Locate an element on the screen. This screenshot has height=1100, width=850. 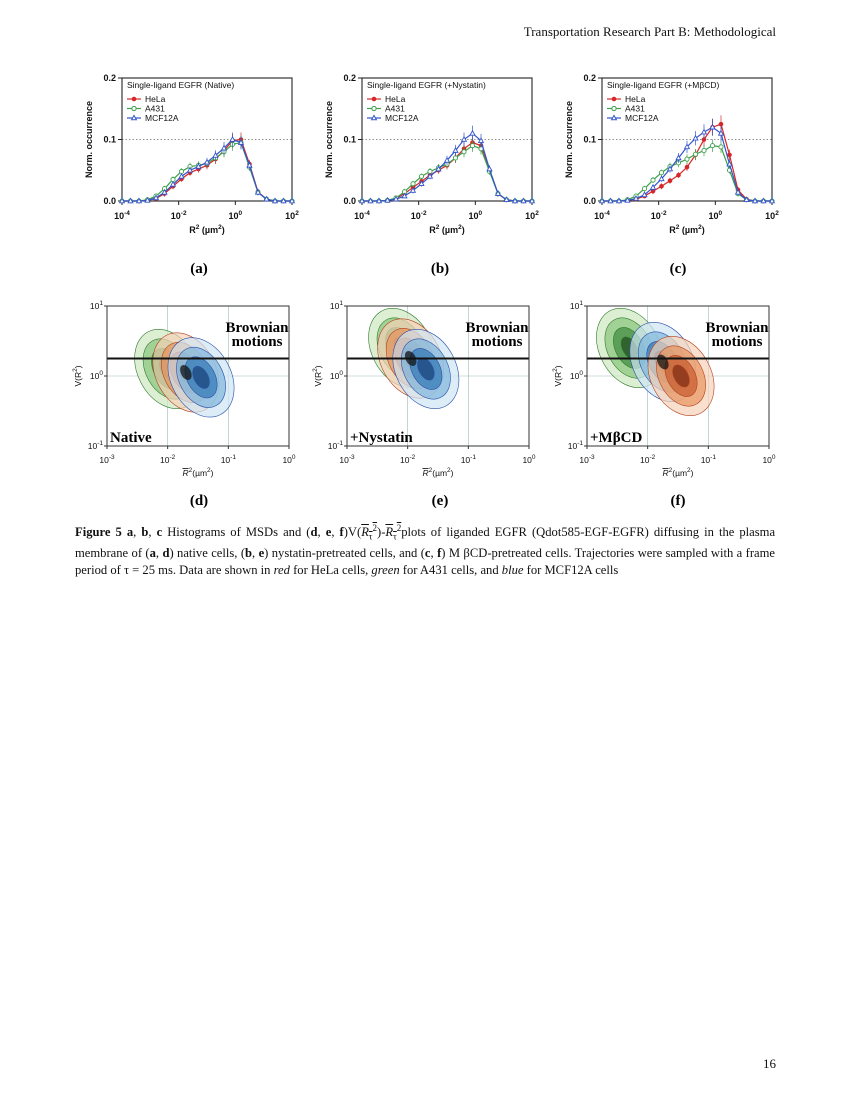
y-tick-label: 10⁰ is located at coordinates (96, 375).